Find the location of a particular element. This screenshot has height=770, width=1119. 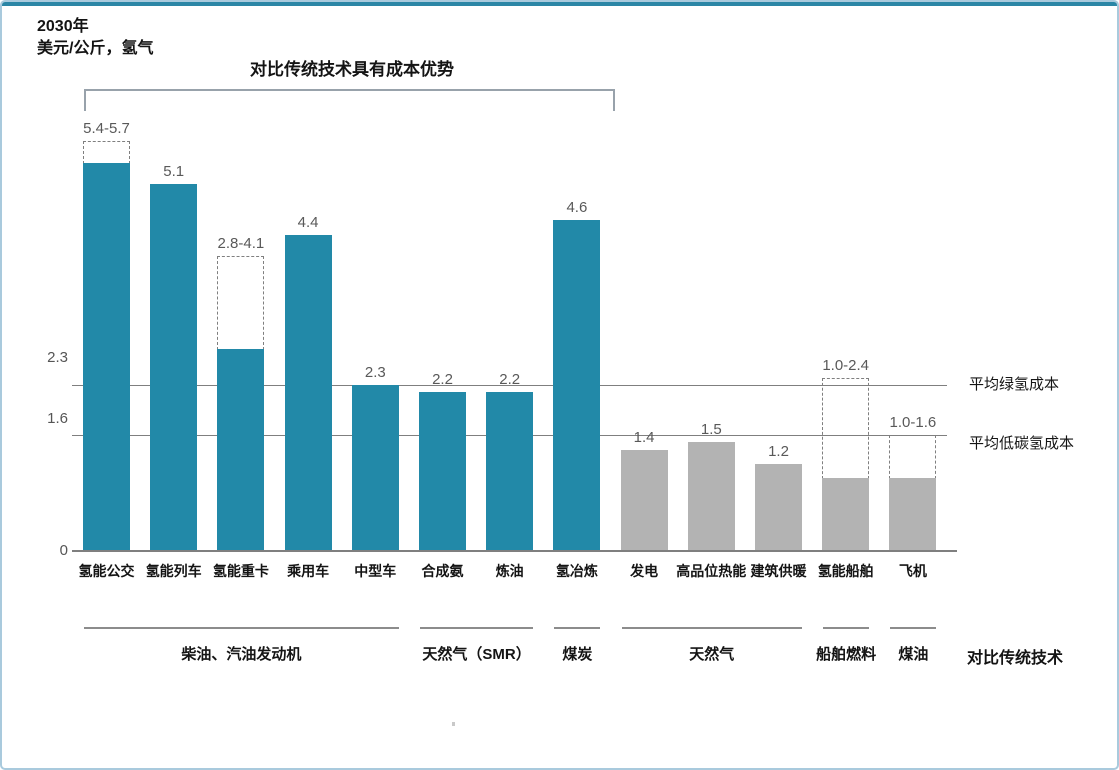

bar-category-label: 氢能重卡 is located at coordinates (240, 571).